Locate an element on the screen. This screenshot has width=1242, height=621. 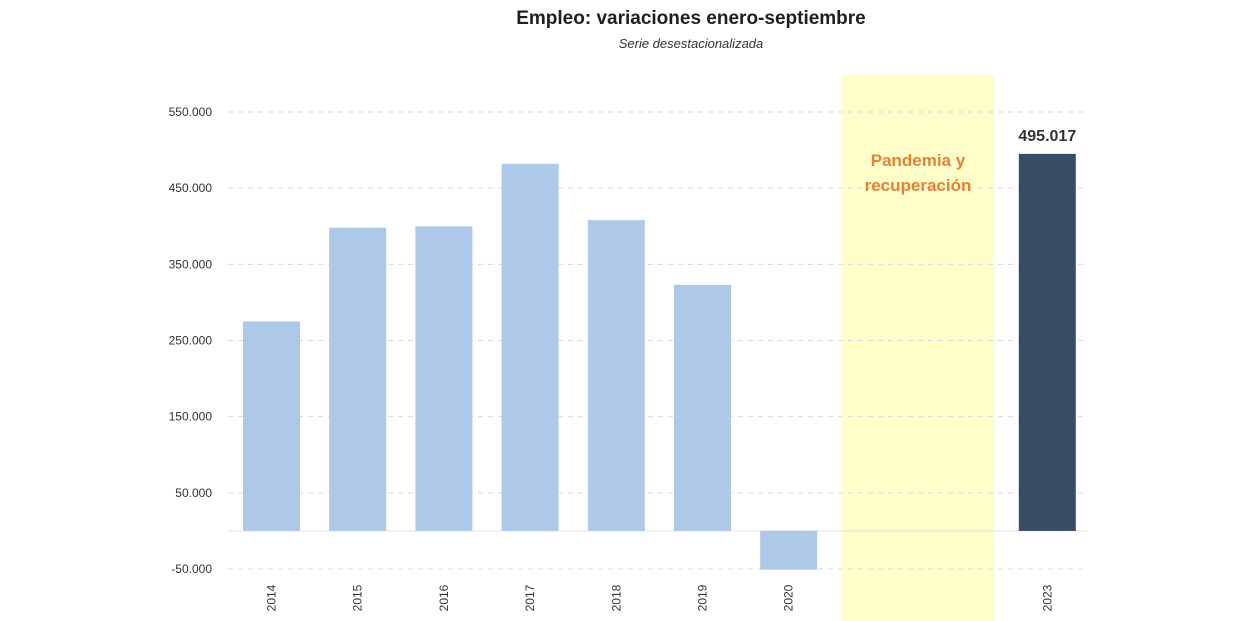
bar-2014 is located at coordinates (271, 426).